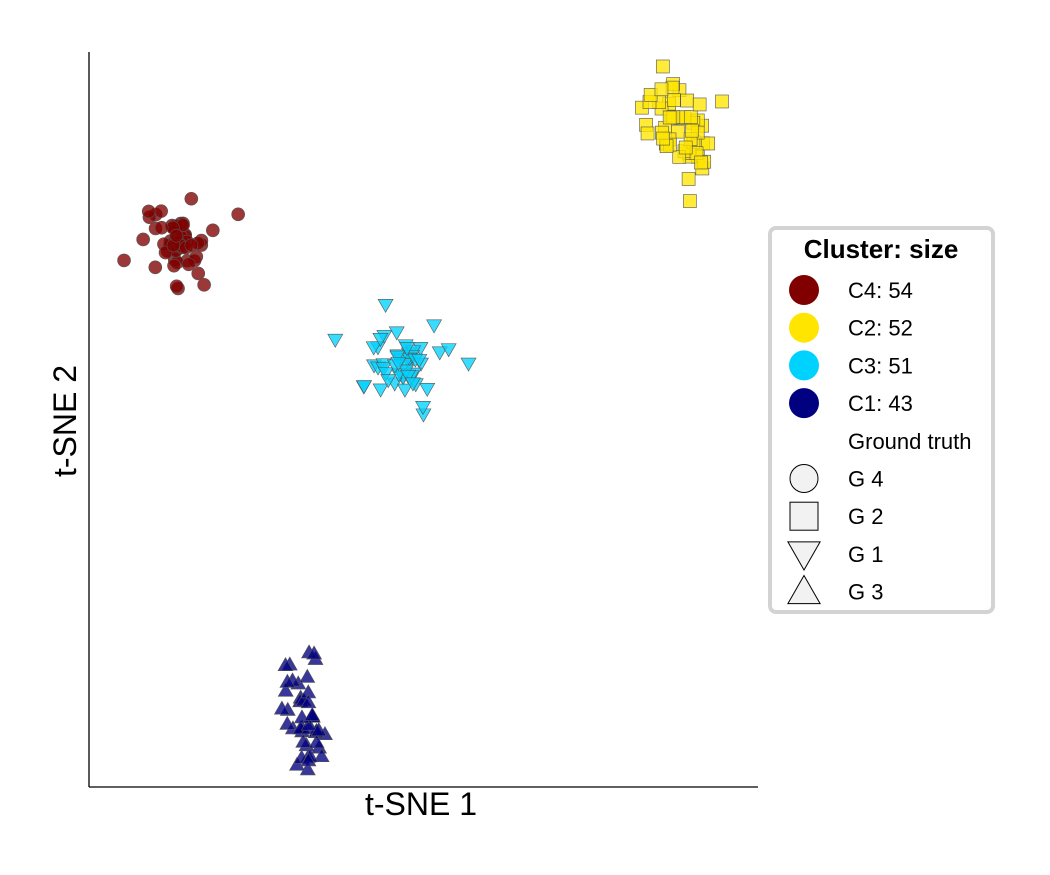 This screenshot has height=875, width=1050. What do you see at coordinates (804, 516) in the screenshot?
I see `legend-shape-square` at bounding box center [804, 516].